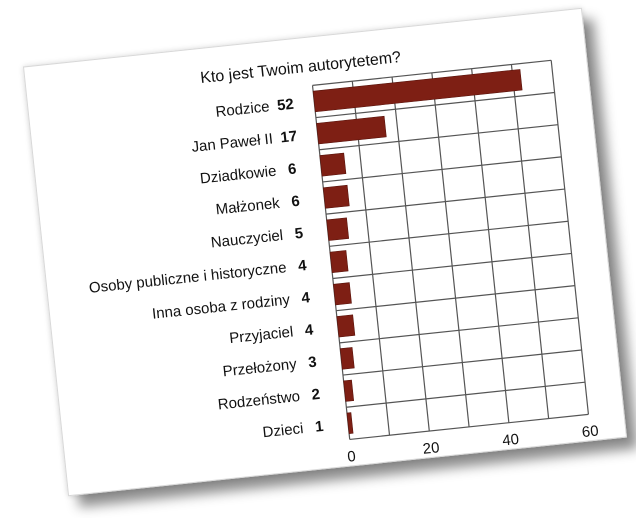 The width and height of the screenshot is (636, 518). I want to click on category-label: Rodzeństwo, so click(259, 401).